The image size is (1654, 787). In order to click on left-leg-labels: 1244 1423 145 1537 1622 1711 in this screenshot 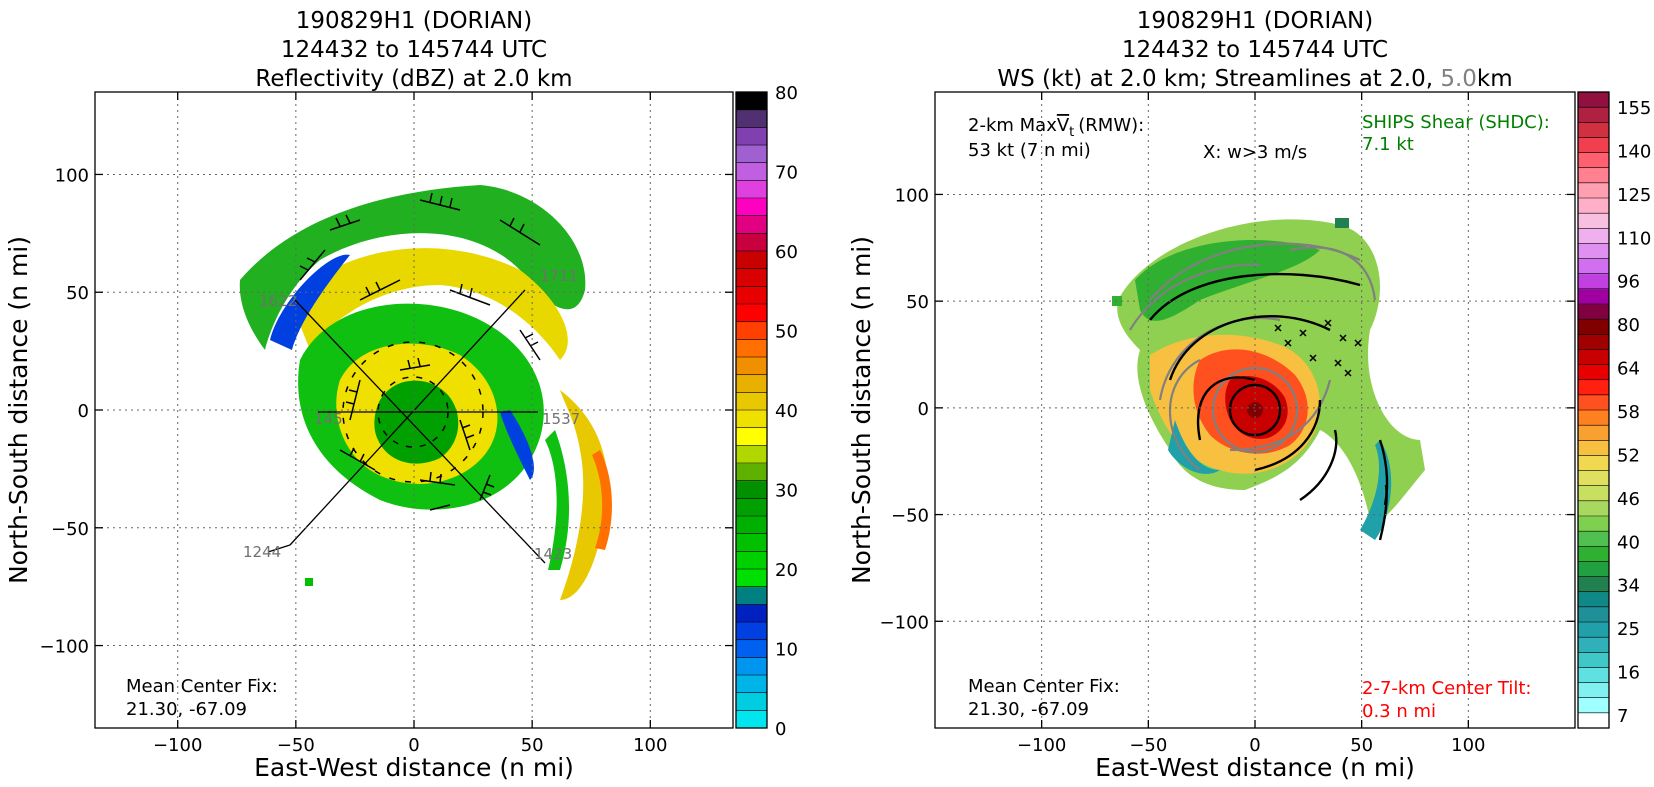, I will do `click(411, 415)`.